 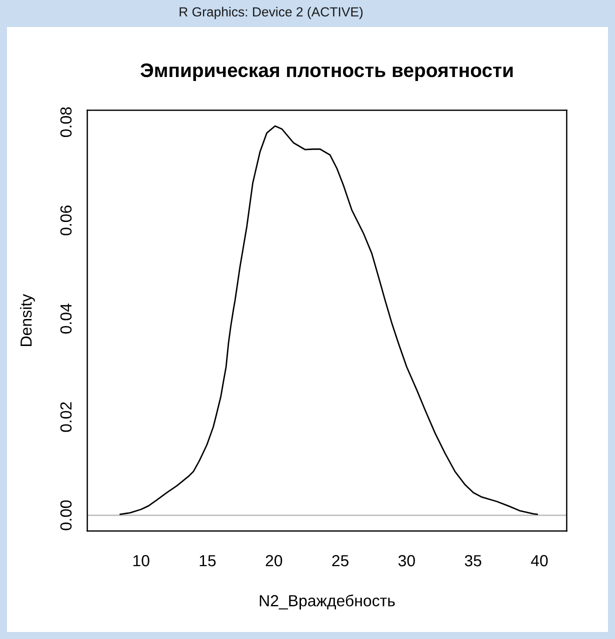 What do you see at coordinates (27, 320) in the screenshot?
I see `y-axis-title: Density` at bounding box center [27, 320].